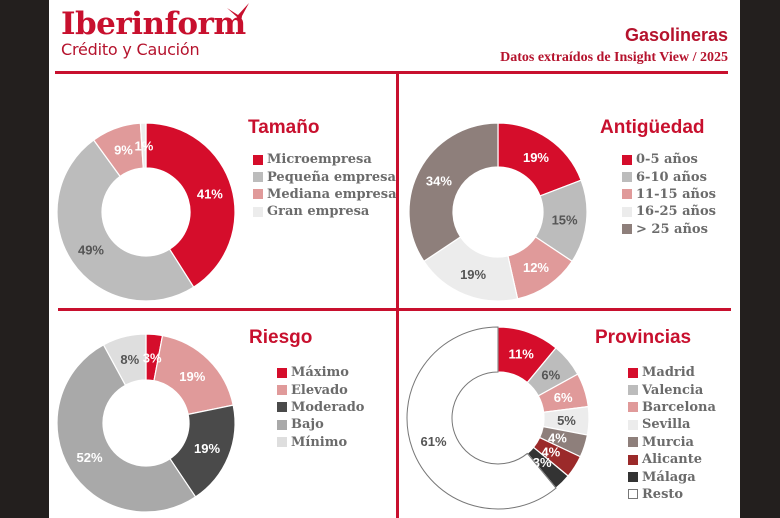  Describe the element at coordinates (434, 441) in the screenshot. I see `slice-label-resto: 61%` at that location.